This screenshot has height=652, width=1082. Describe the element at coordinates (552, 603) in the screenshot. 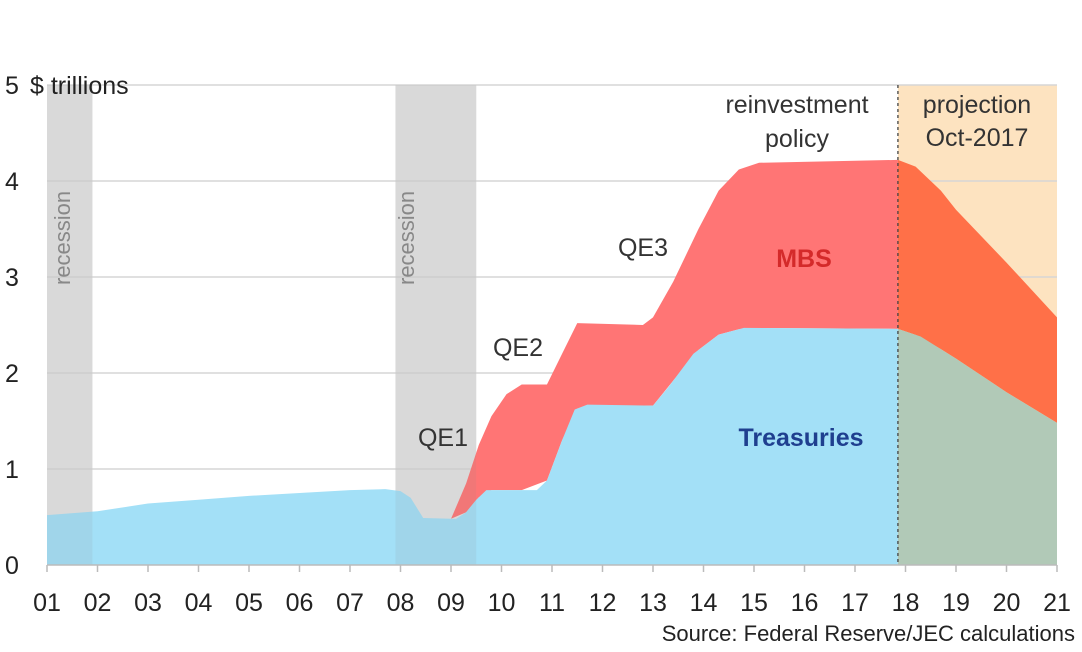

I see `x-tick-label: 11` at that location.